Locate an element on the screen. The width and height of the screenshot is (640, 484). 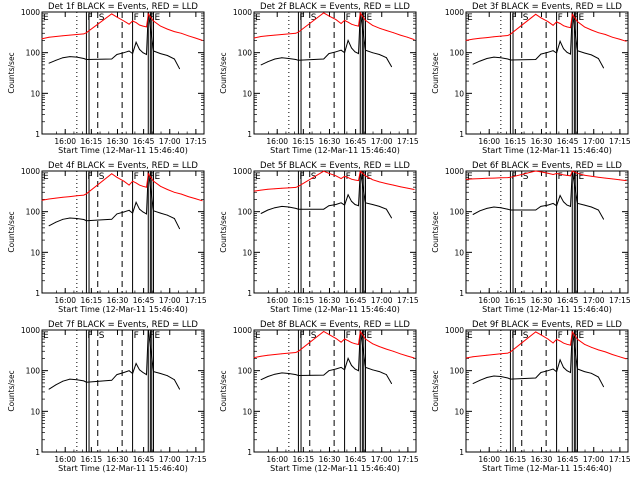
panel-1-series-lld is located at coordinates (122, 26).